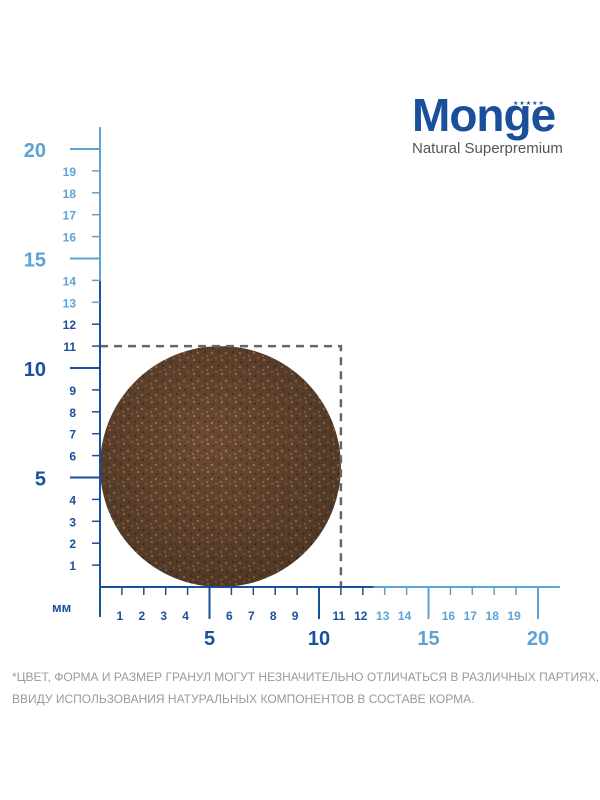 This screenshot has width=600, height=800. What do you see at coordinates (72, 391) in the screenshot?
I see `y-tick-label: 9` at bounding box center [72, 391].